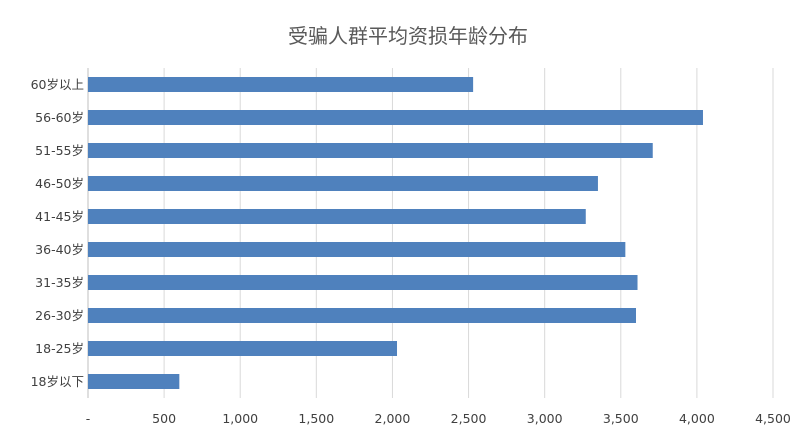 The width and height of the screenshot is (810, 447). I want to click on x-tick-label: 3,500, so click(621, 418).